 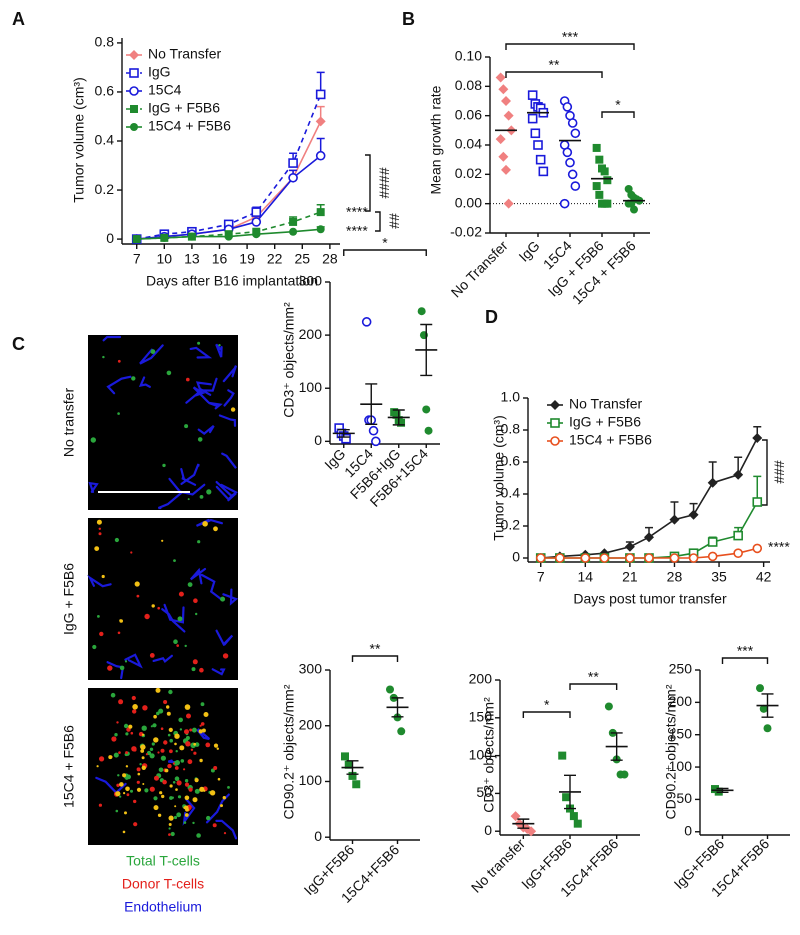 I want to click on micrograph, so click(x=163, y=766).